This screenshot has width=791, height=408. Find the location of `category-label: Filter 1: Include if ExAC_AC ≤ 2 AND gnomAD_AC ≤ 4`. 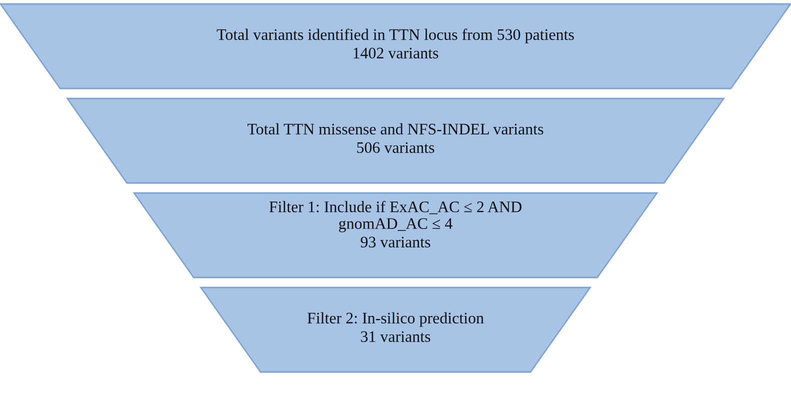

category-label: Filter 1: Include if ExAC_AC ≤ 2 AND gnomAD_AC ≤ 4 is located at coordinates (395, 216).